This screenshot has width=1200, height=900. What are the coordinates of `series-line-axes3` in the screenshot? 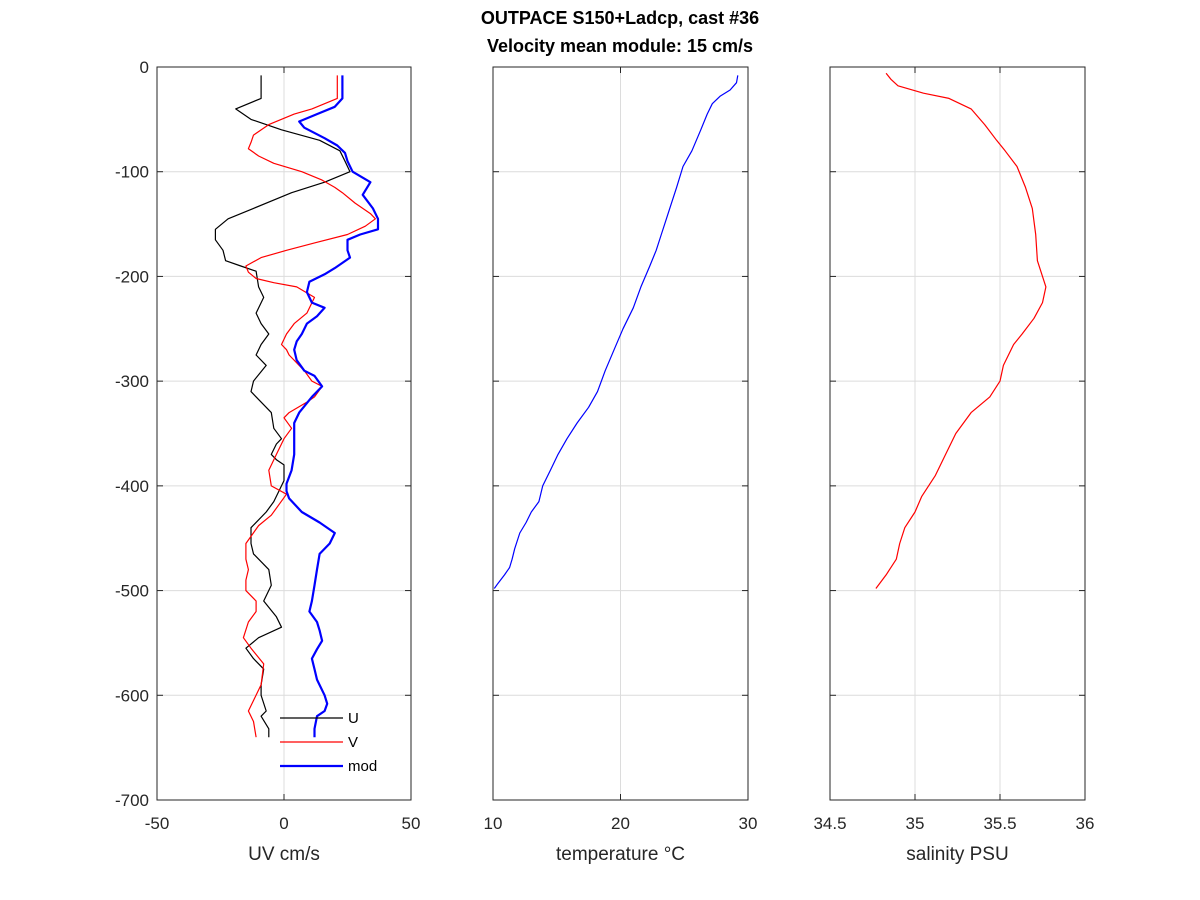 It's located at (961, 330).